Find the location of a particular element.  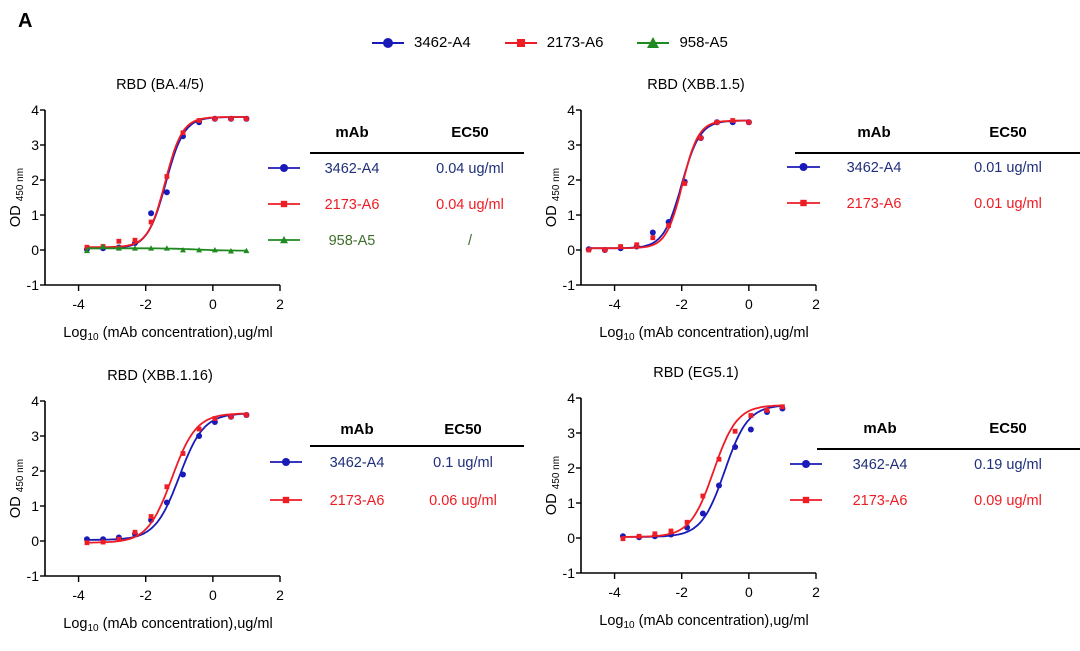

y-axis-label: OD 450 nm is located at coordinates (17, 488).